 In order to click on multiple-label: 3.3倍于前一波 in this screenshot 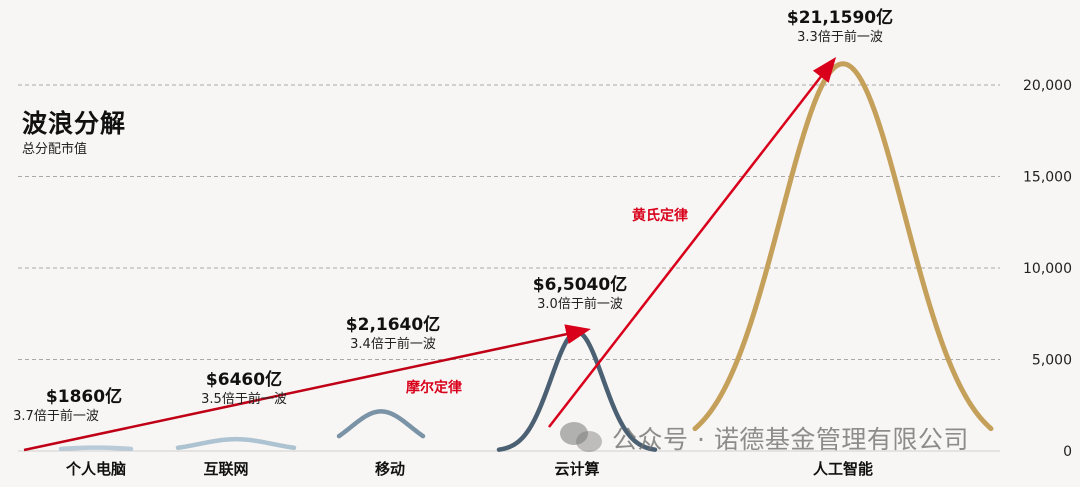, I will do `click(840, 37)`.